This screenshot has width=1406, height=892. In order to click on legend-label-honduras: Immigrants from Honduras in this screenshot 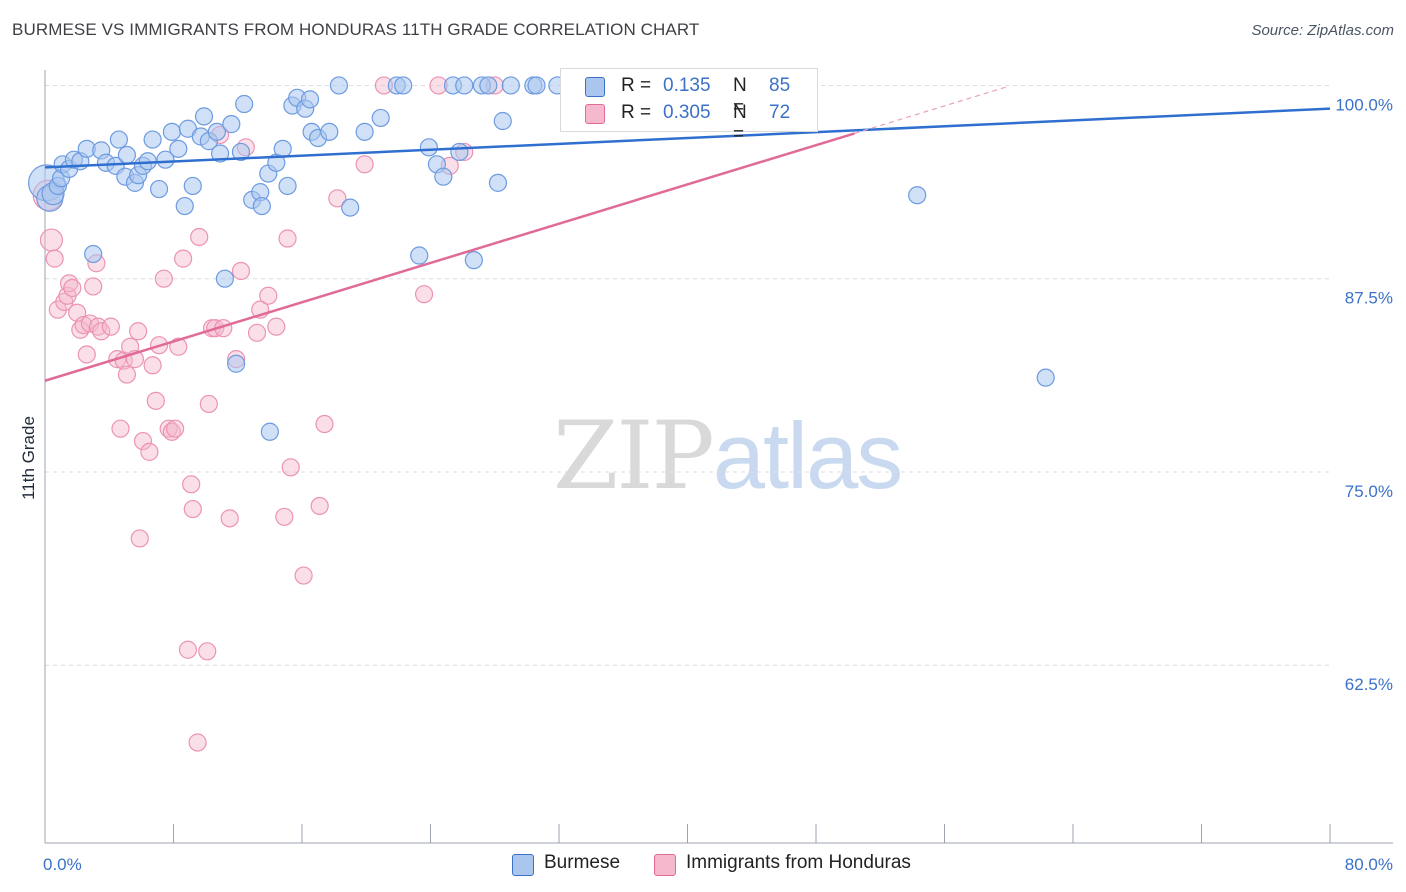, I will do `click(798, 862)`.